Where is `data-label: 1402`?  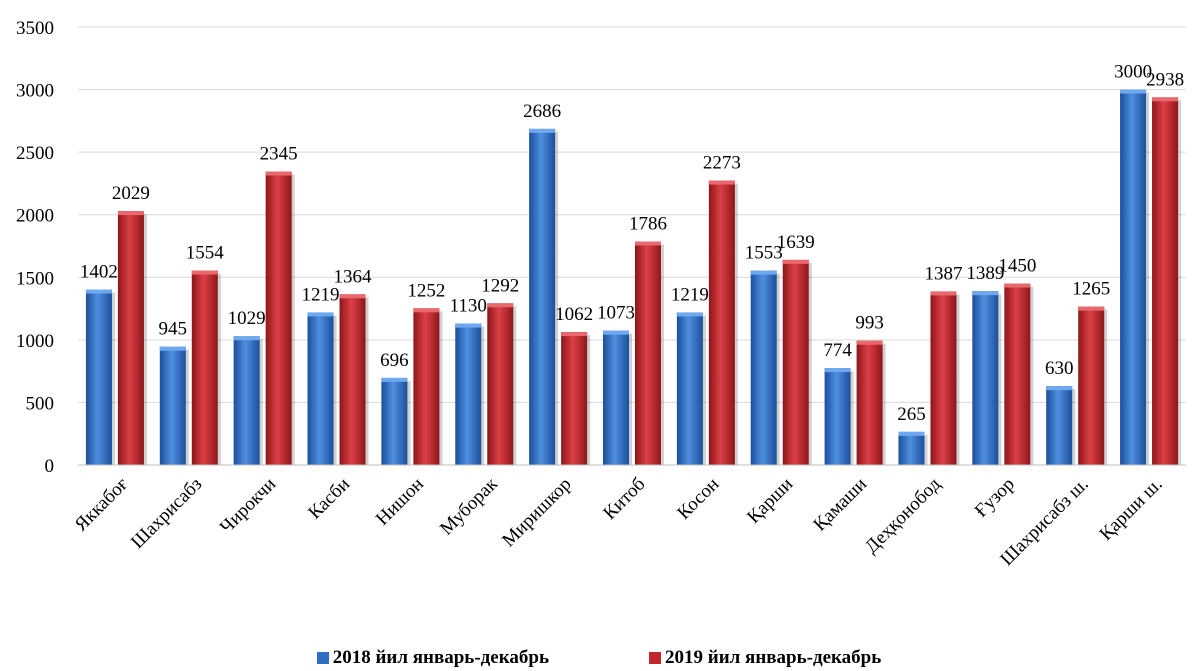 data-label: 1402 is located at coordinates (99, 272).